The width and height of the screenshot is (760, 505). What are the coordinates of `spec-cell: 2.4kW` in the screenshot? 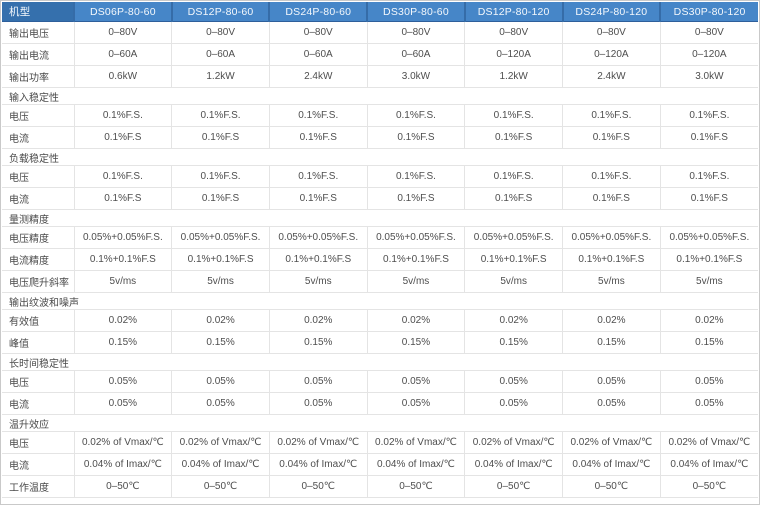 It's located at (611, 76).